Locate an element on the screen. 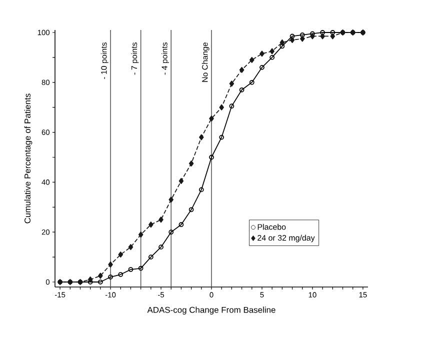  x-axis-title: ADAS-cog Change From Baseline is located at coordinates (211, 310).